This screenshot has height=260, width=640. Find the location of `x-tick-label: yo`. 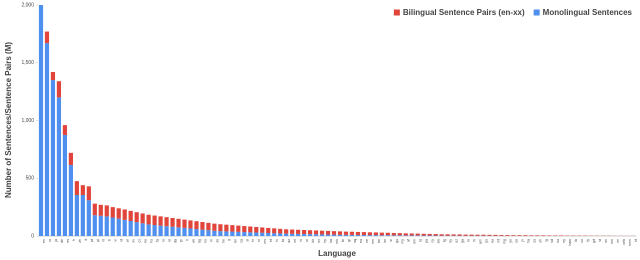

x-tick-label: yo is located at coordinates (510, 241).